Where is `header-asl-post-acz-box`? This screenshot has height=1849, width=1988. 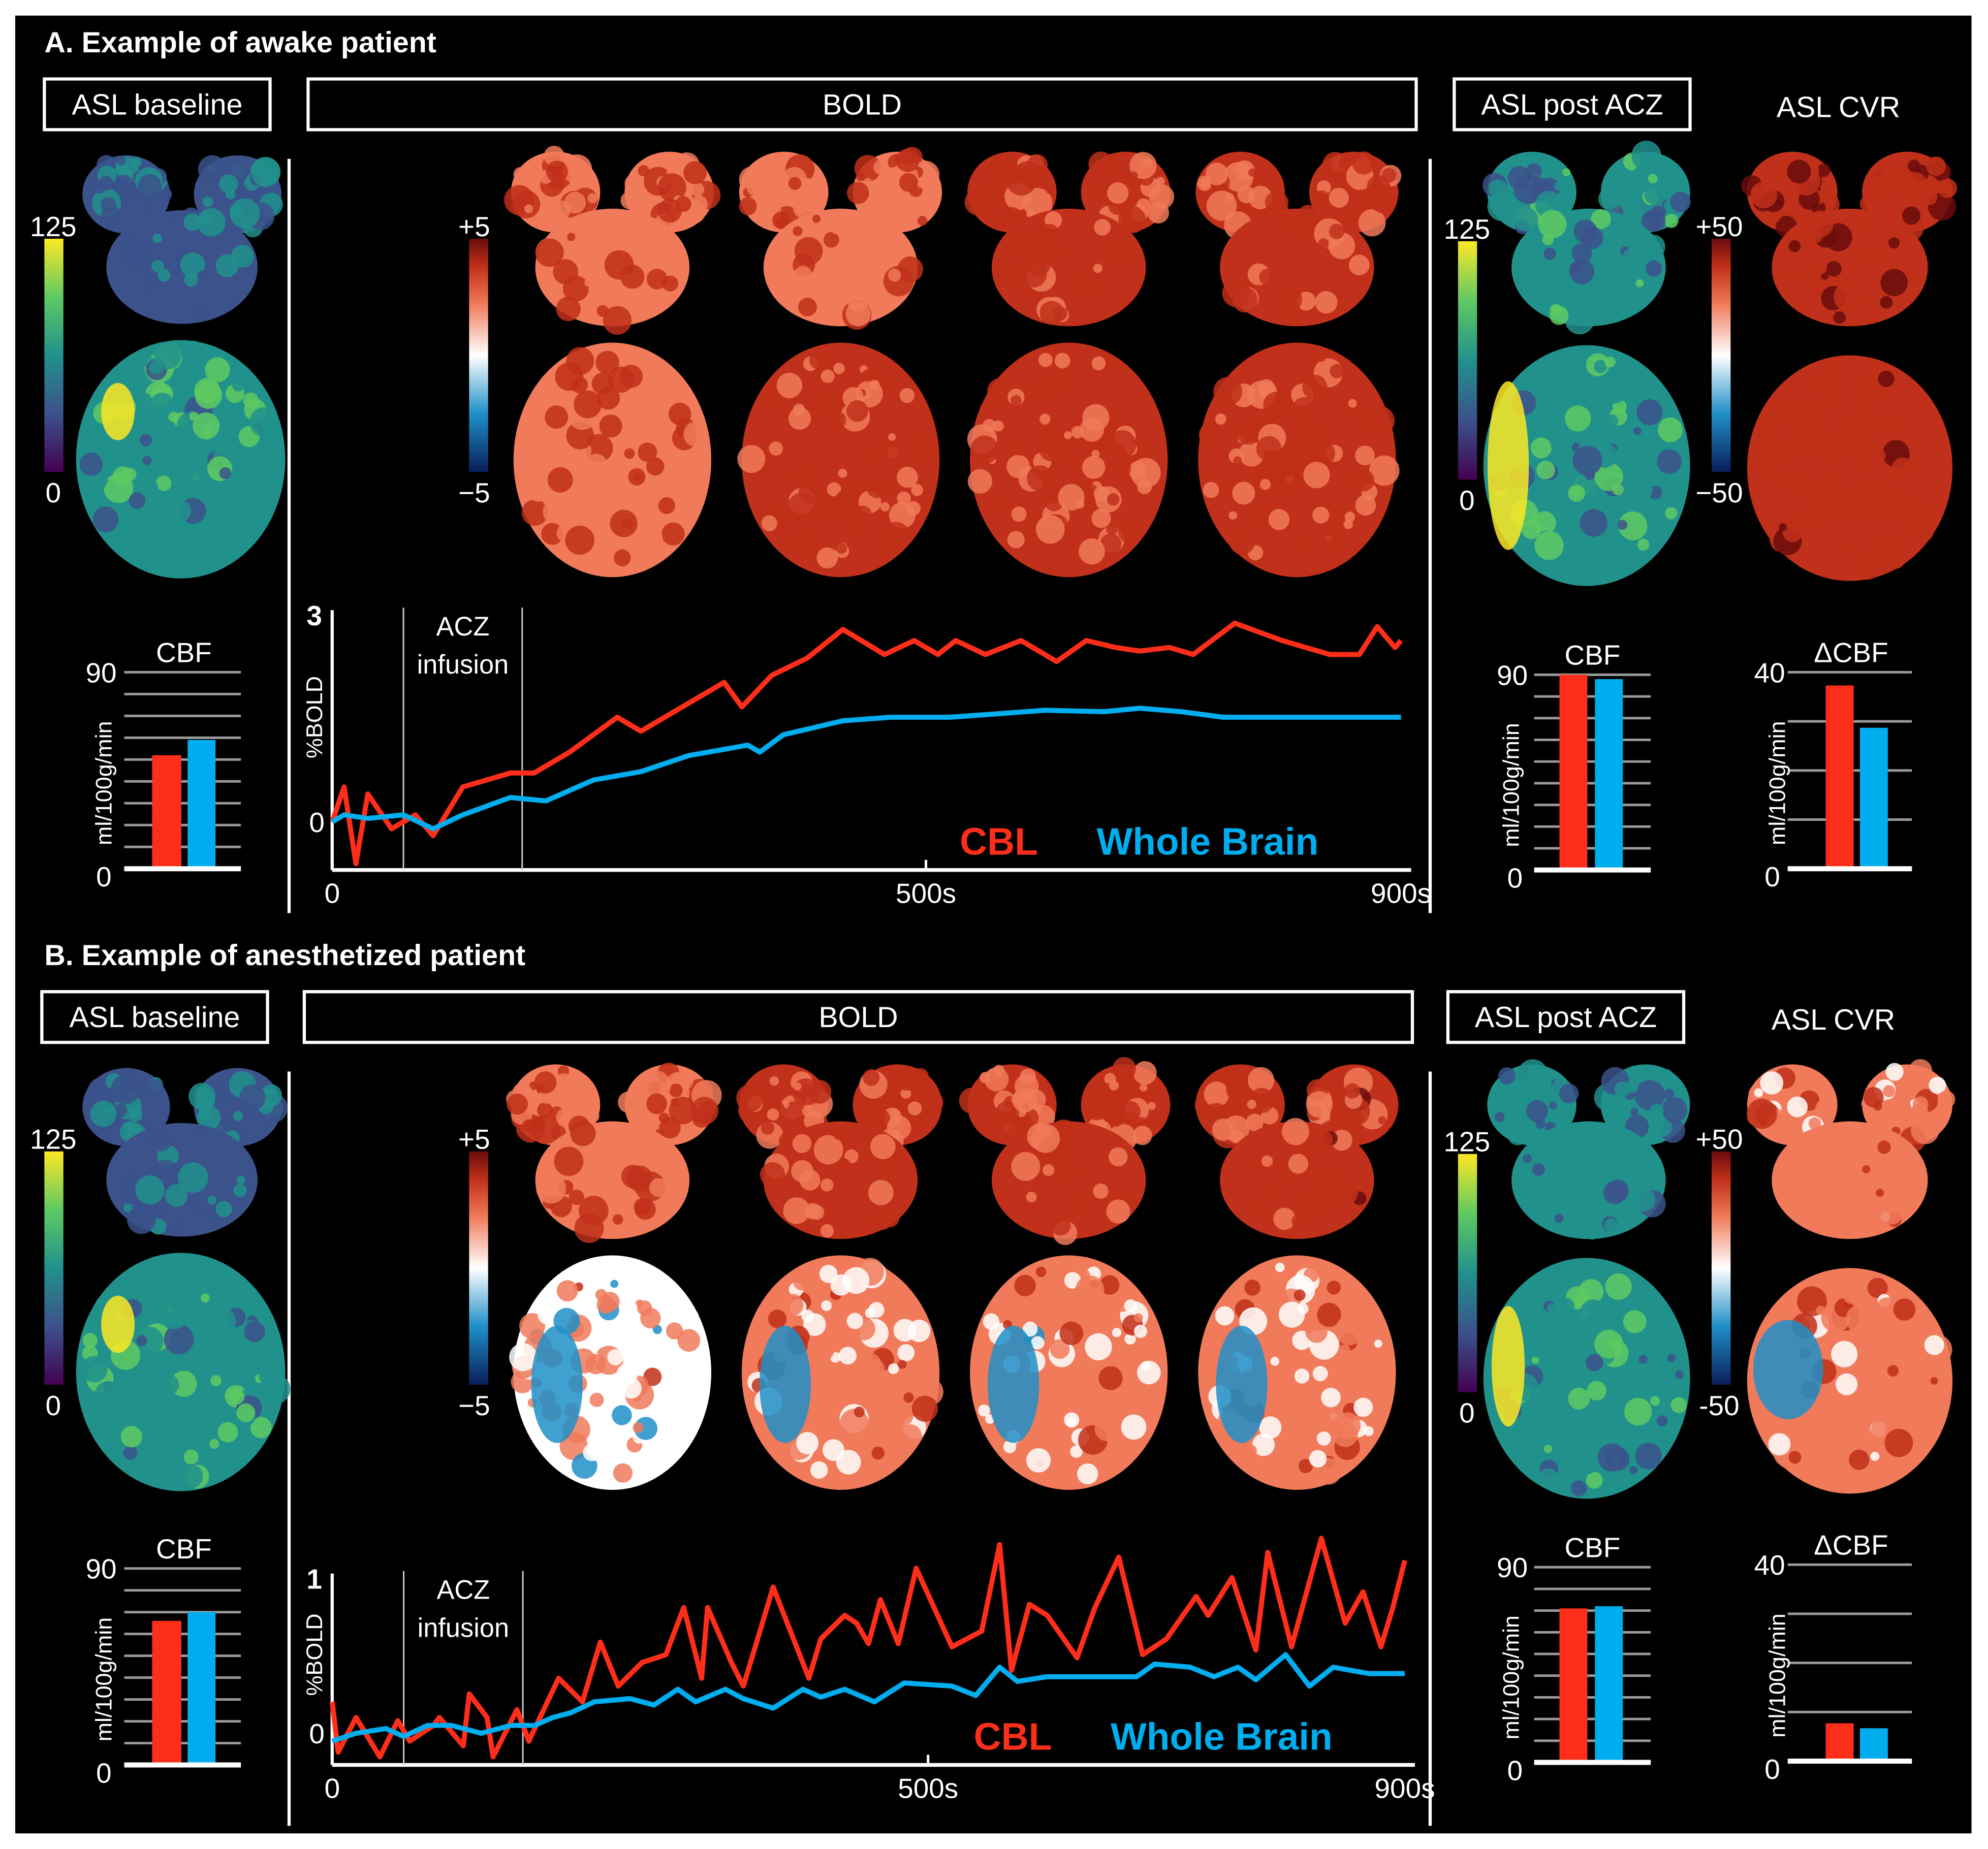 header-asl-post-acz-box is located at coordinates (1566, 1017).